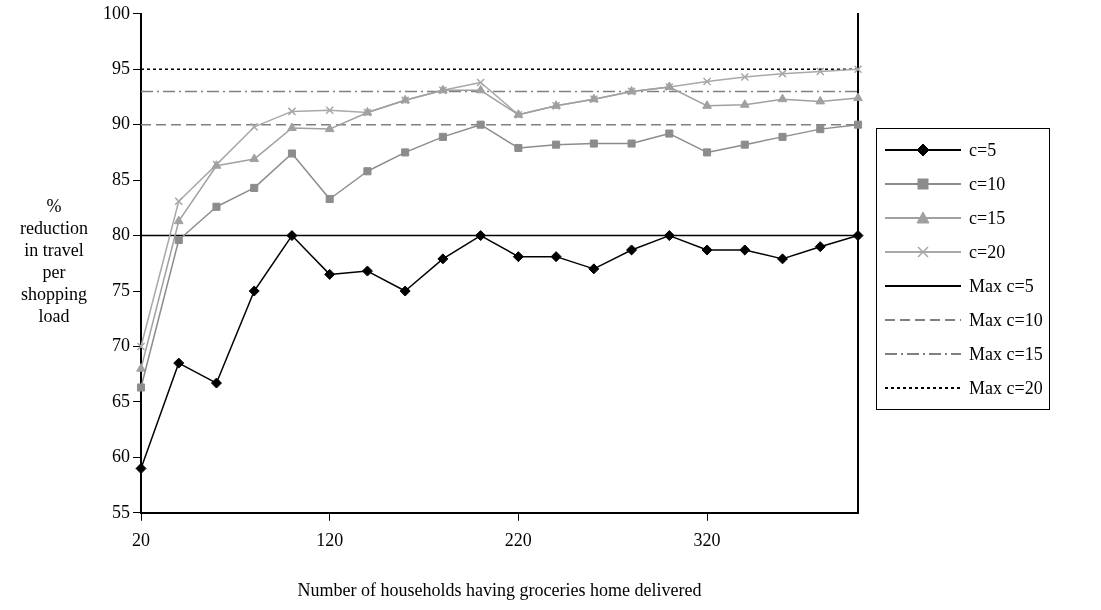  I want to click on legend-label: Max c=10, so click(1006, 320).